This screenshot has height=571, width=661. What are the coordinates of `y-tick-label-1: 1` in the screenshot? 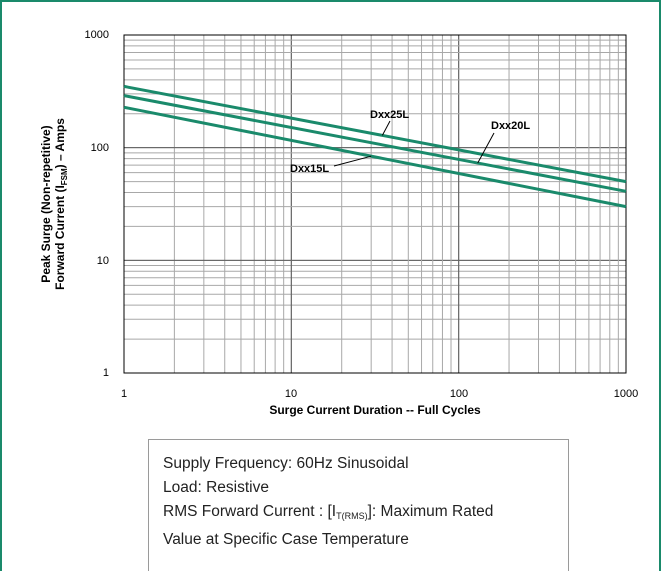 It's located at (106, 373).